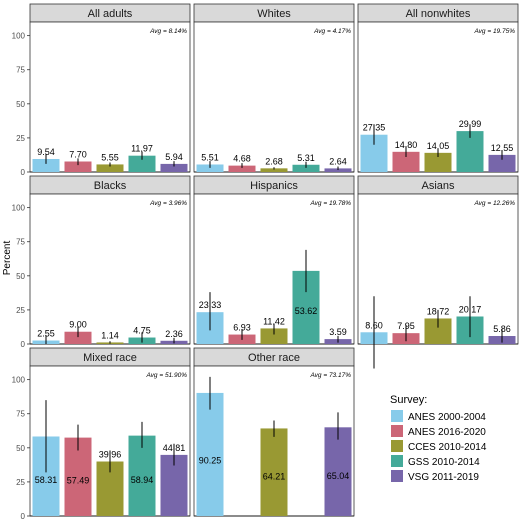  What do you see at coordinates (110, 335) in the screenshot?
I see `bar-value-label: 1.14` at bounding box center [110, 335].